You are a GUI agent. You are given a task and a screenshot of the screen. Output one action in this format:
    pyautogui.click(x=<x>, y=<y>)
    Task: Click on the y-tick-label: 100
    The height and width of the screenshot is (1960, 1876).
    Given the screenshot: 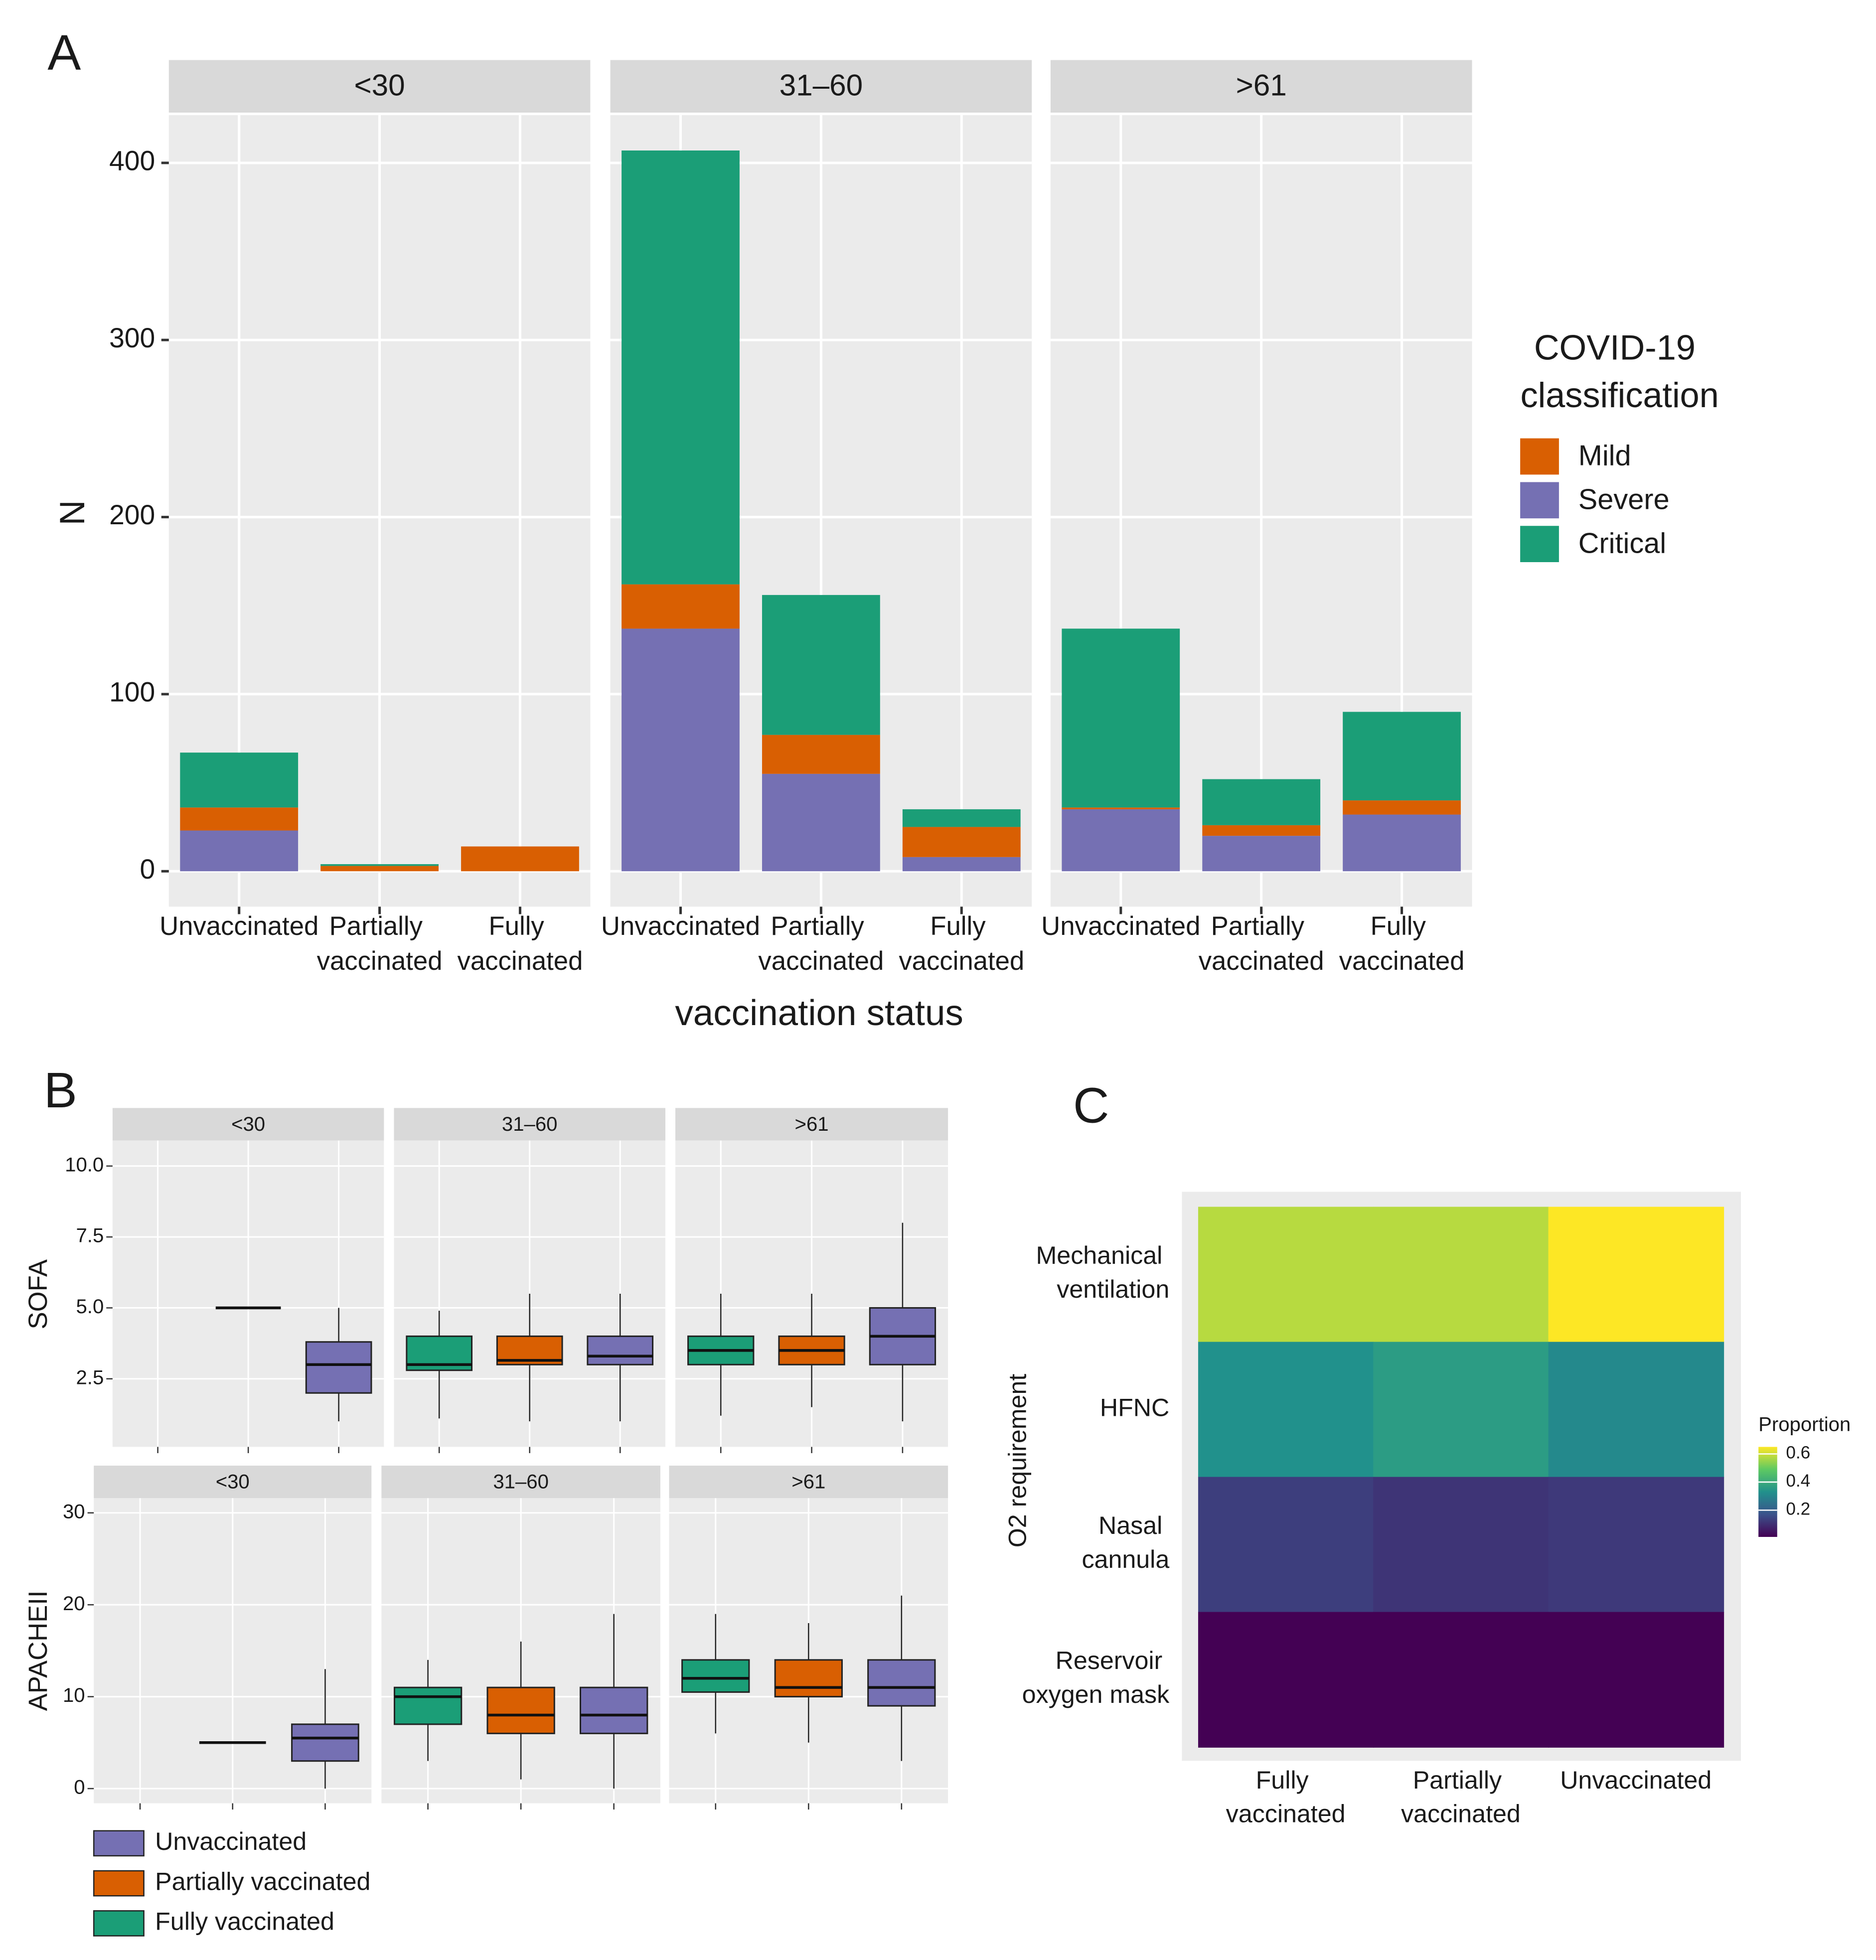 What is the action you would take?
    pyautogui.click(x=132, y=691)
    